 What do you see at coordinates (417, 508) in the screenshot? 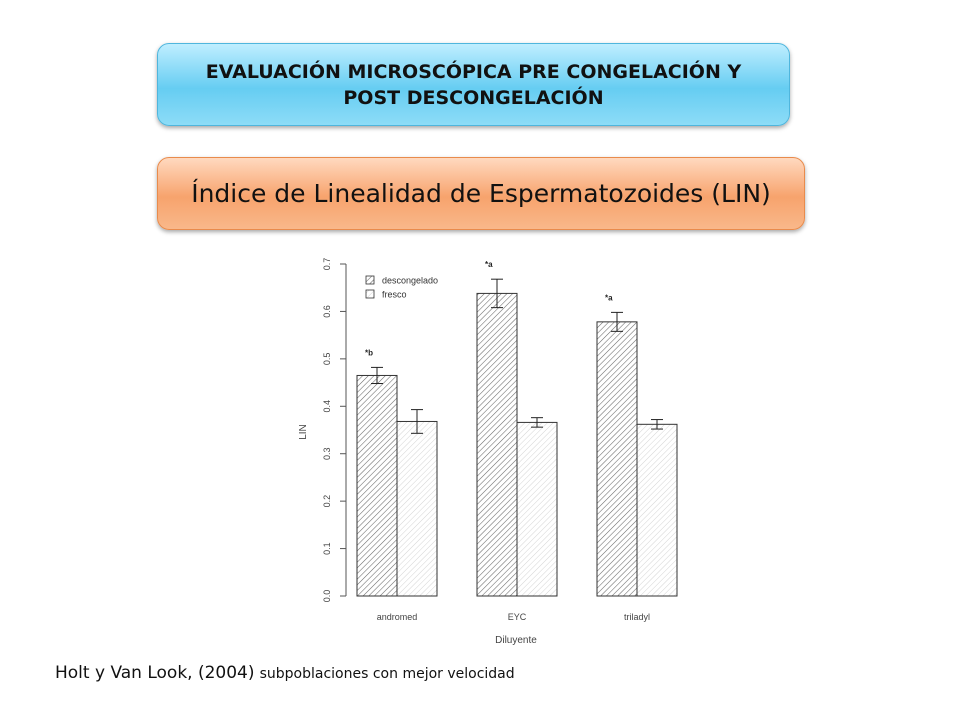
I see `bar-fresco-andromed` at bounding box center [417, 508].